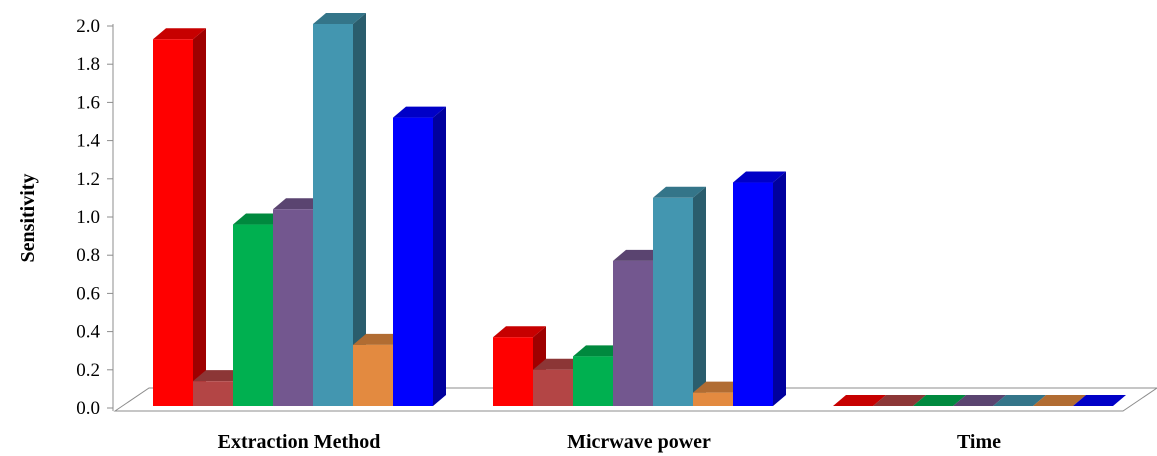  What do you see at coordinates (88, 370) in the screenshot?
I see `y-tick-label: 0.2` at bounding box center [88, 370].